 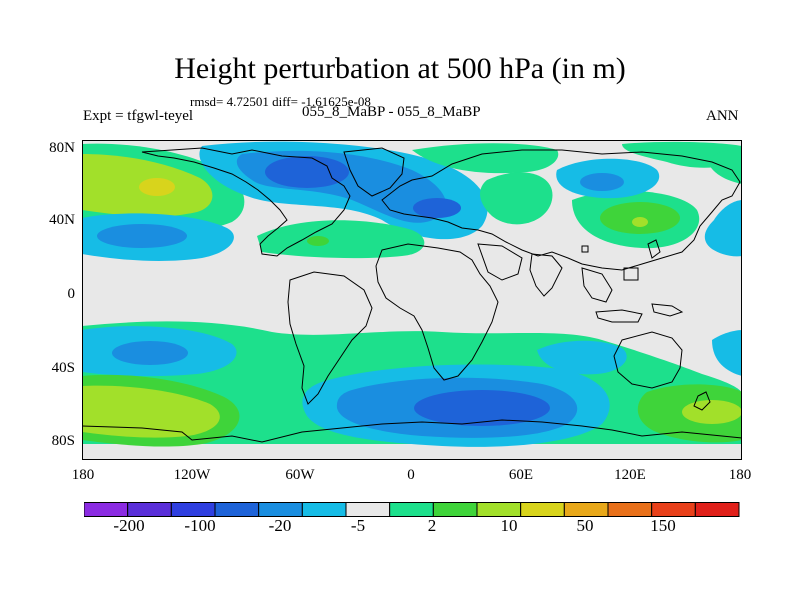 I want to click on field-anomaly-southern-ocean-low, so click(x=456, y=405).